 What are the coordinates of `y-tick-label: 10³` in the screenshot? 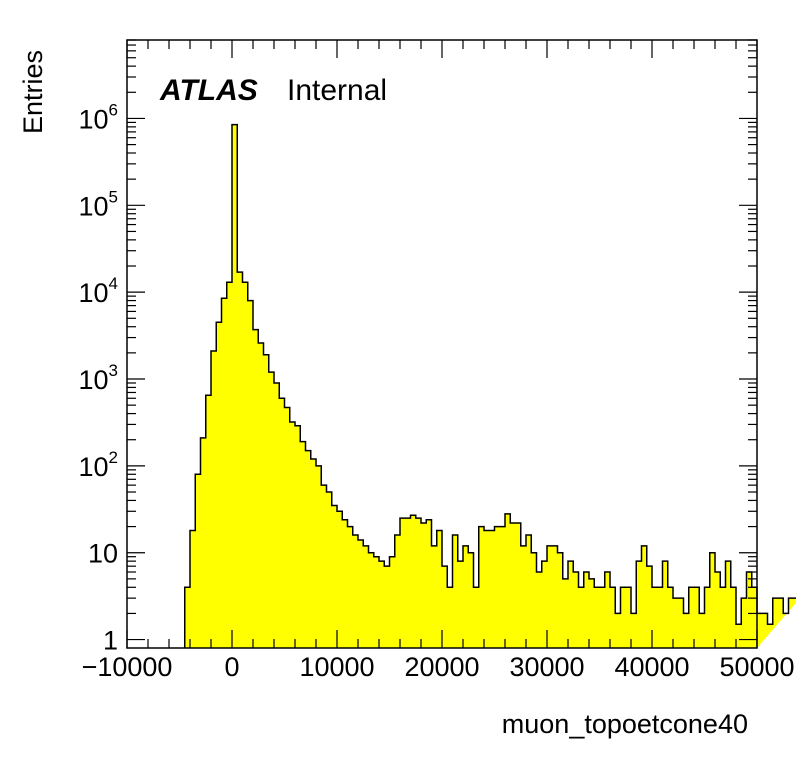 It's located at (98, 378).